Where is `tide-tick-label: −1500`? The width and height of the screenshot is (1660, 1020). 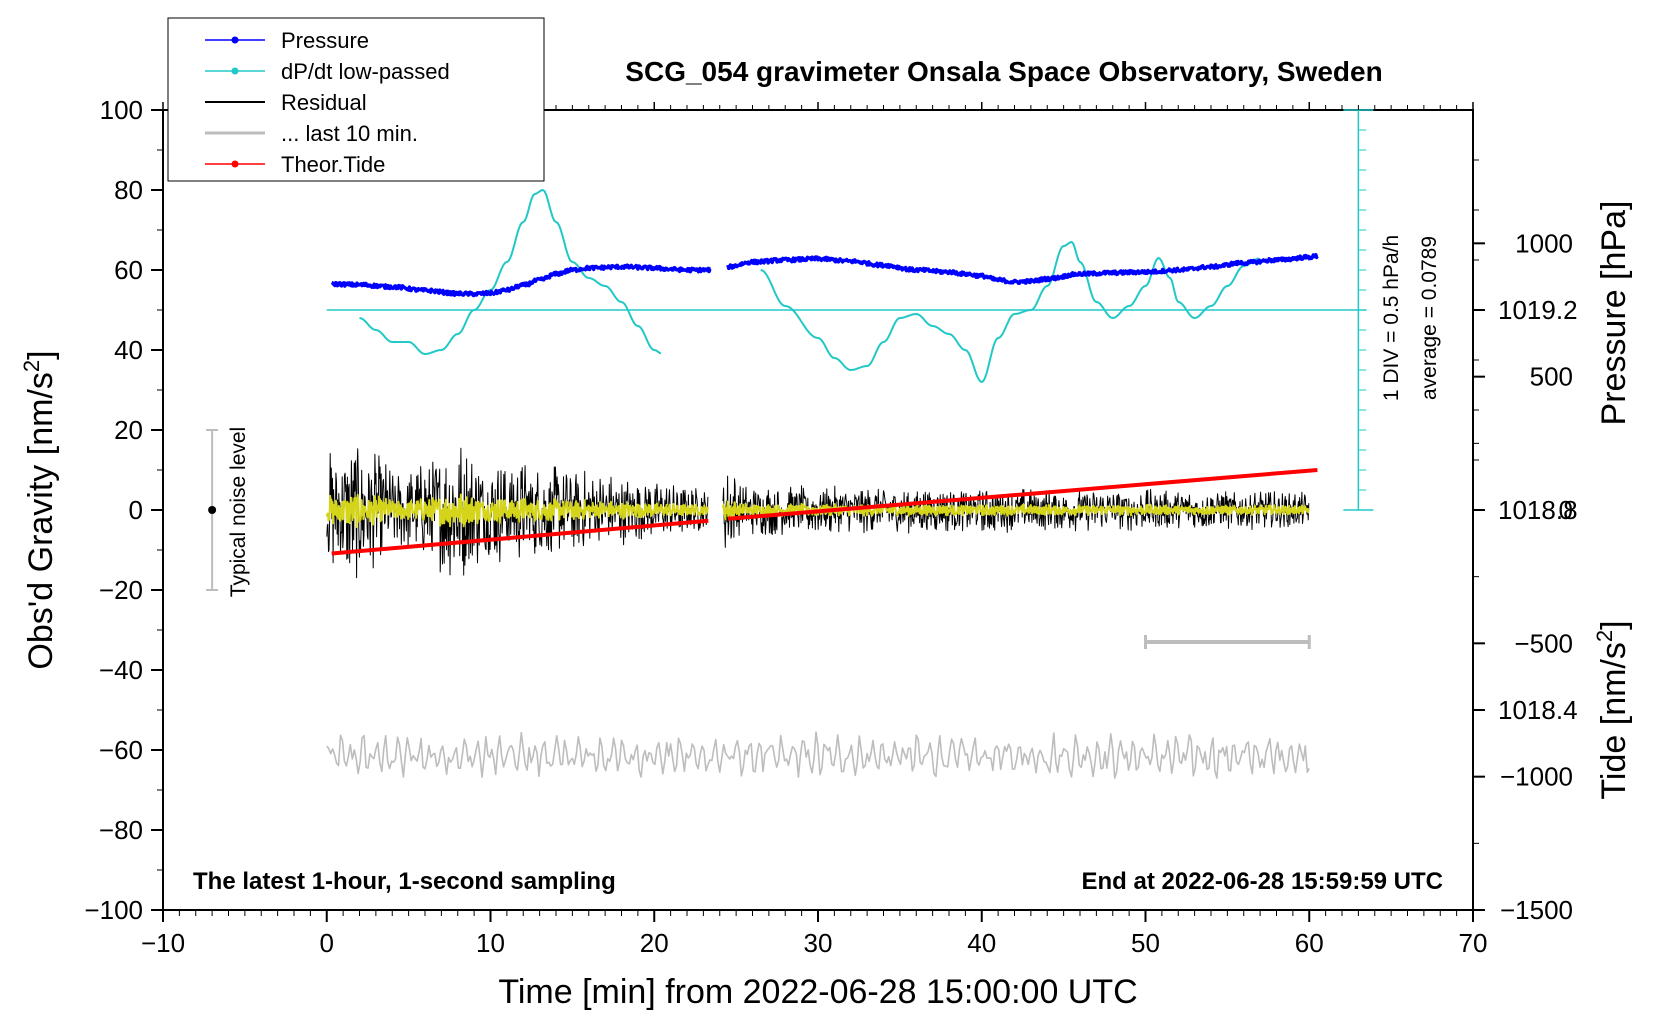
tide-tick-label: −1500 is located at coordinates (1536, 910).